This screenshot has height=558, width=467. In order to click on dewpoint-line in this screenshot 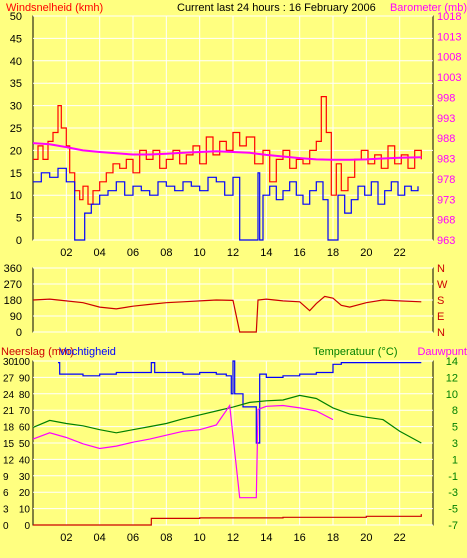, I will do `click(183, 451)`.